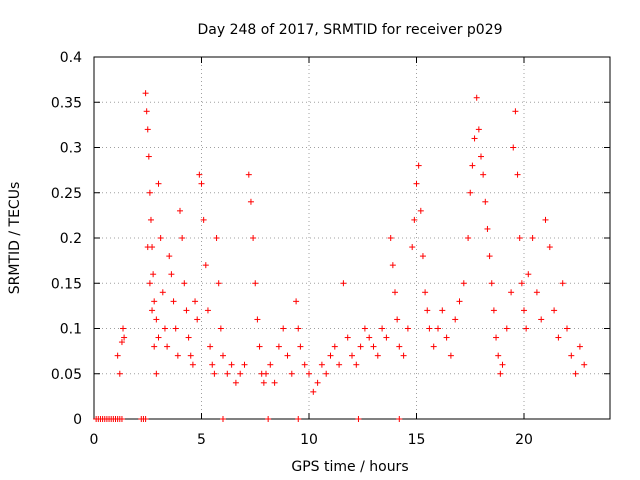 This screenshot has width=640, height=480. Describe the element at coordinates (71, 330) in the screenshot. I see `y-tick-label: 0.1` at that location.